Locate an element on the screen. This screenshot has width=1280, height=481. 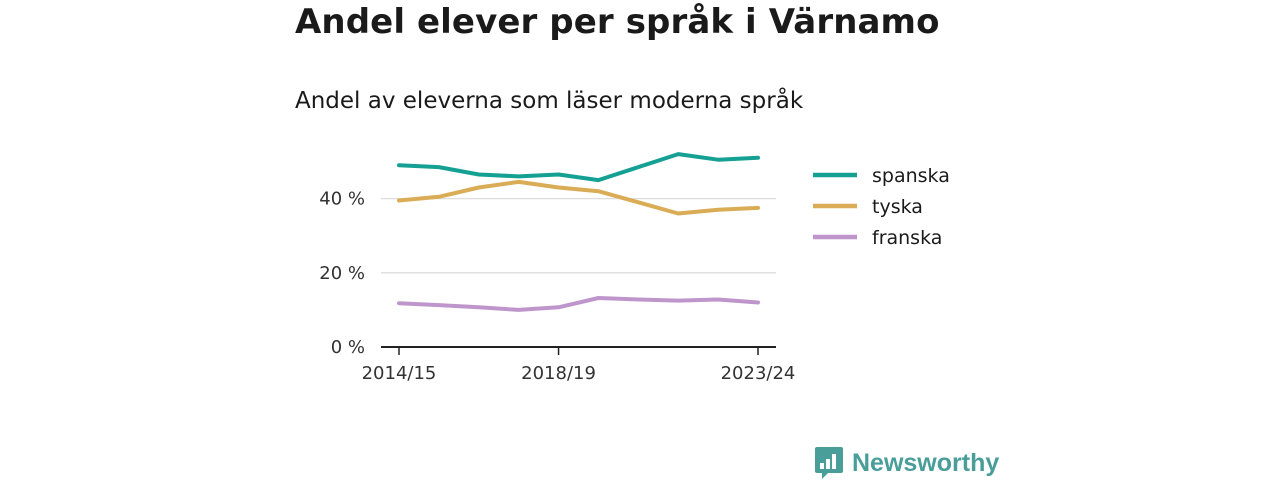
chart-title: Andel elever per språk i Värnamo is located at coordinates (617, 22).